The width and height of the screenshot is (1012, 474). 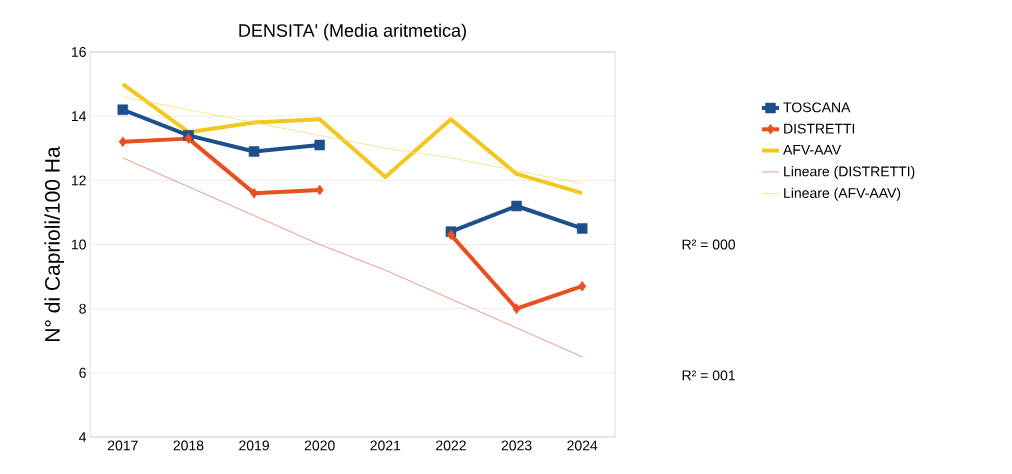 I want to click on legend-label: DISTRETTI, so click(x=819, y=128).